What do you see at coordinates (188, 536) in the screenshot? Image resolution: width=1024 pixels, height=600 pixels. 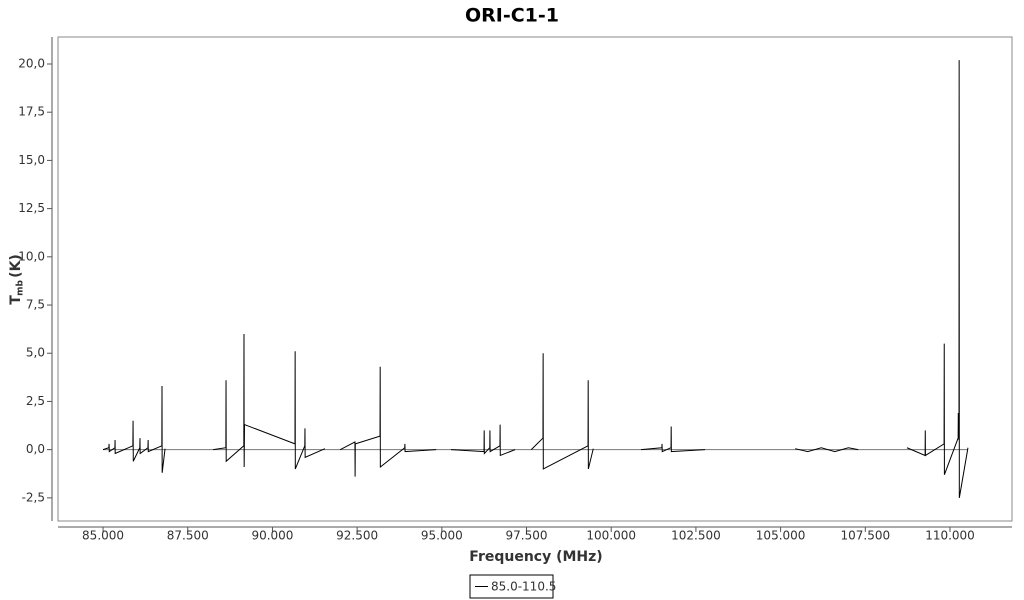 I see `x-tick-label: 87.500` at bounding box center [188, 536].